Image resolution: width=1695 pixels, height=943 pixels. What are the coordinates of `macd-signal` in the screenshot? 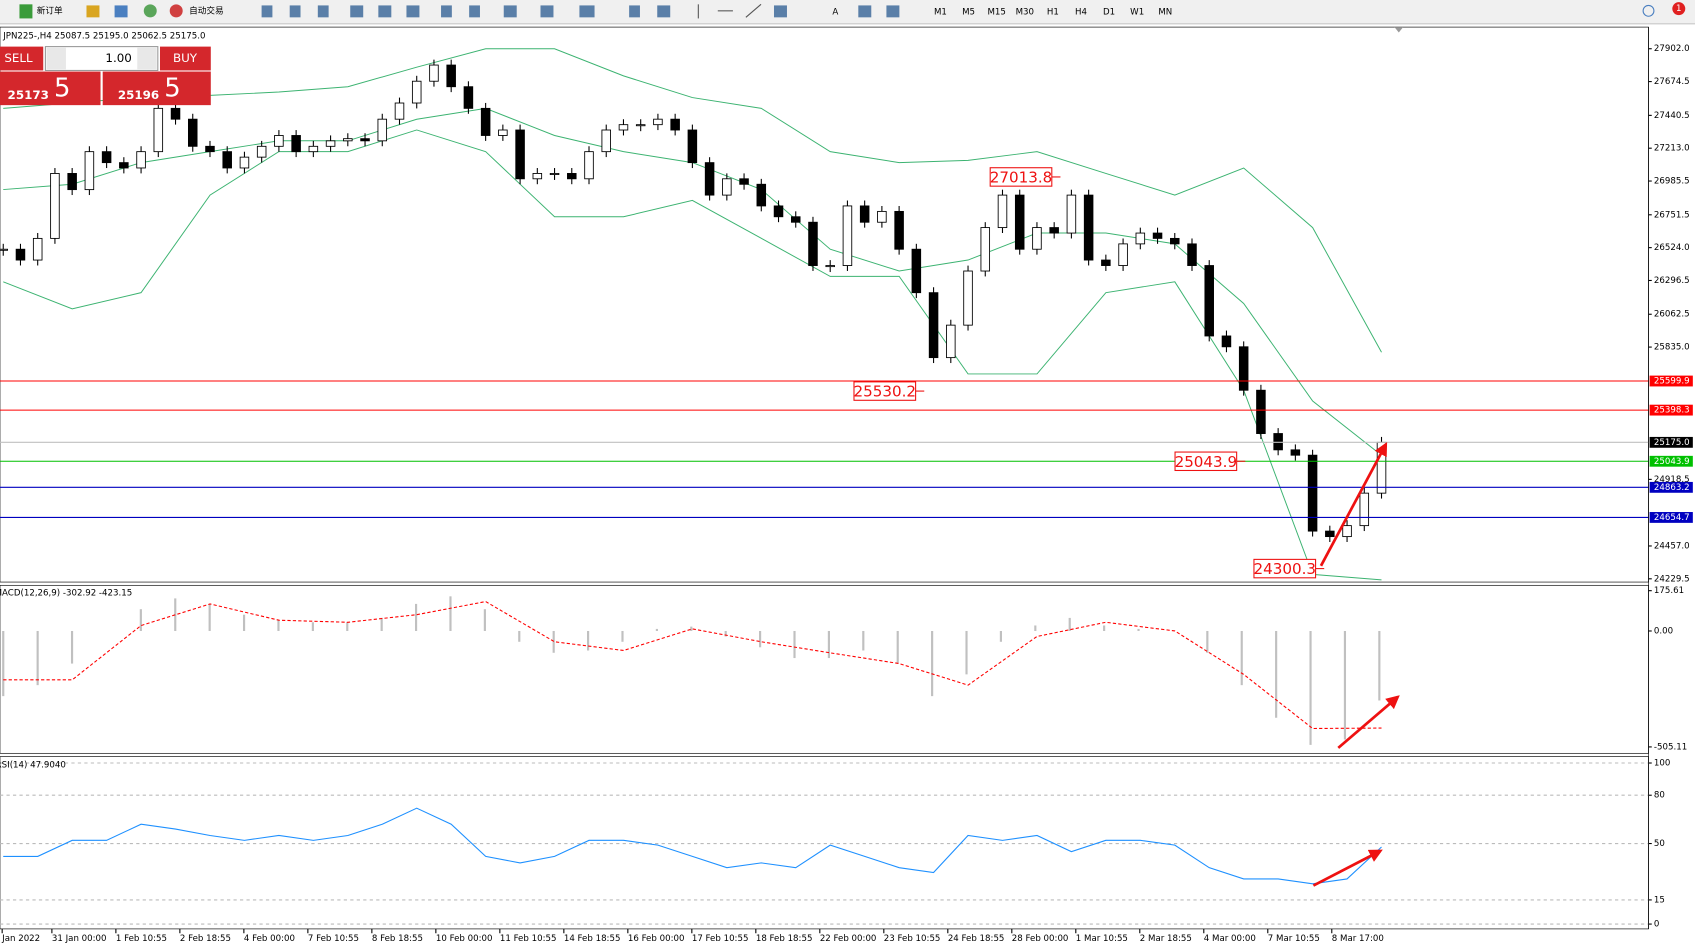 It's located at (692, 665).